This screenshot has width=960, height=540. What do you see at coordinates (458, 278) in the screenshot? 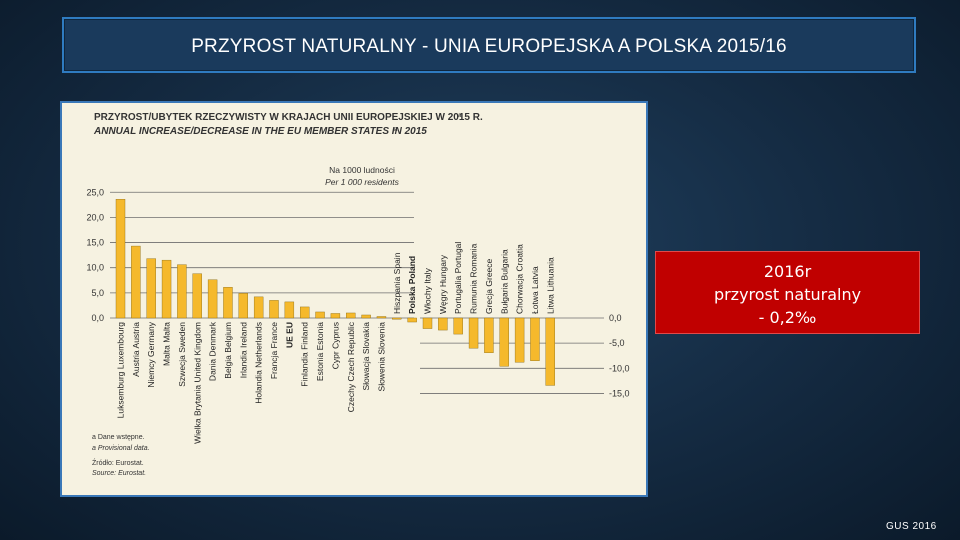
I see `bar-label: Portugalia Portugal` at bounding box center [458, 278].